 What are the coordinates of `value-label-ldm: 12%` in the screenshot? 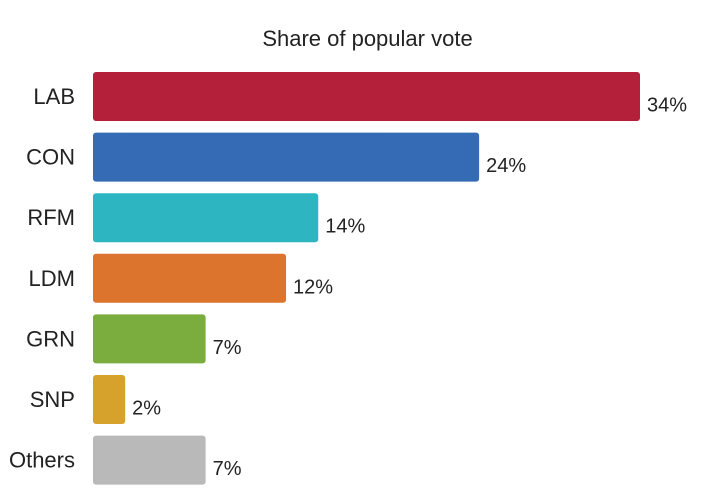 It's located at (313, 287).